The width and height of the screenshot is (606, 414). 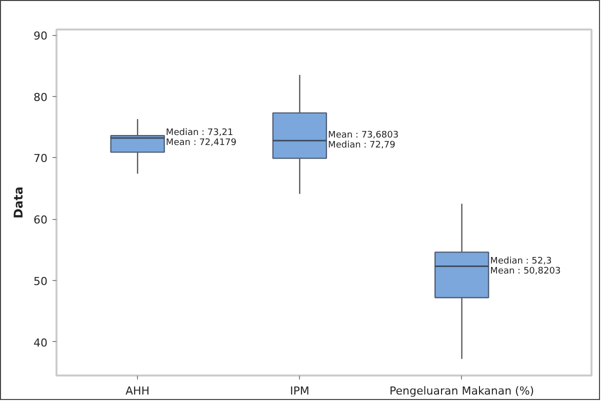 What do you see at coordinates (300, 391) in the screenshot?
I see `x-tick-label: IPM` at bounding box center [300, 391].